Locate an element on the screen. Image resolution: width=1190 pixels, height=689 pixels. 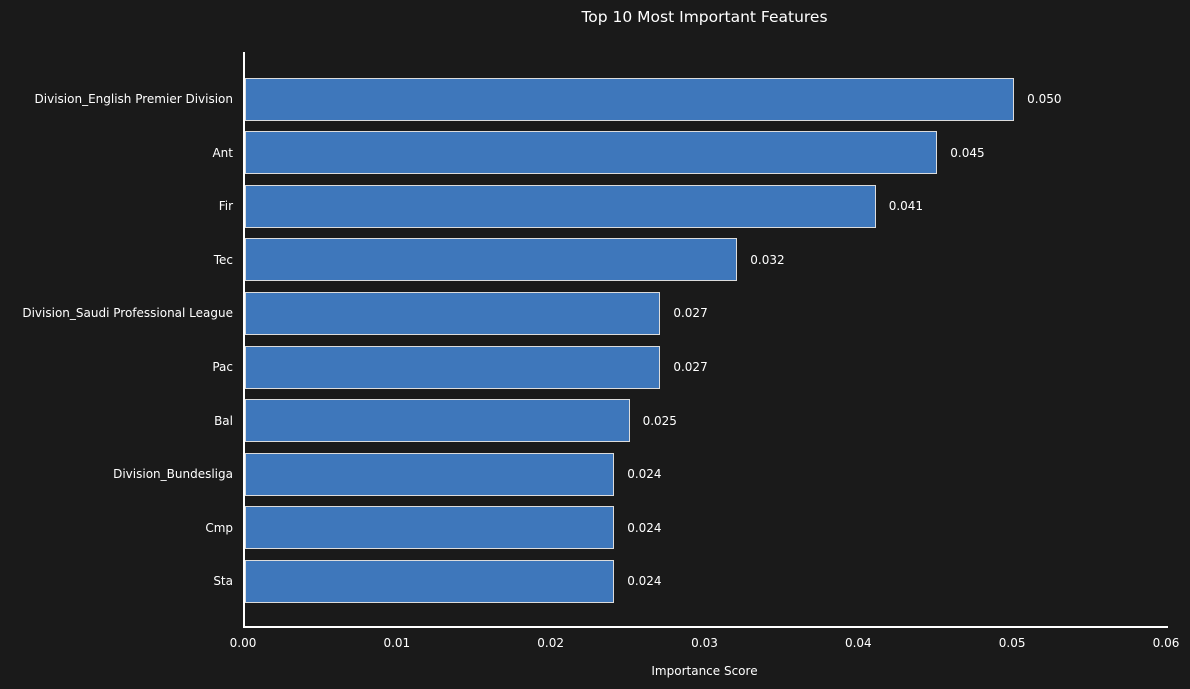
x-tick-label: 0.04 is located at coordinates (858, 643).